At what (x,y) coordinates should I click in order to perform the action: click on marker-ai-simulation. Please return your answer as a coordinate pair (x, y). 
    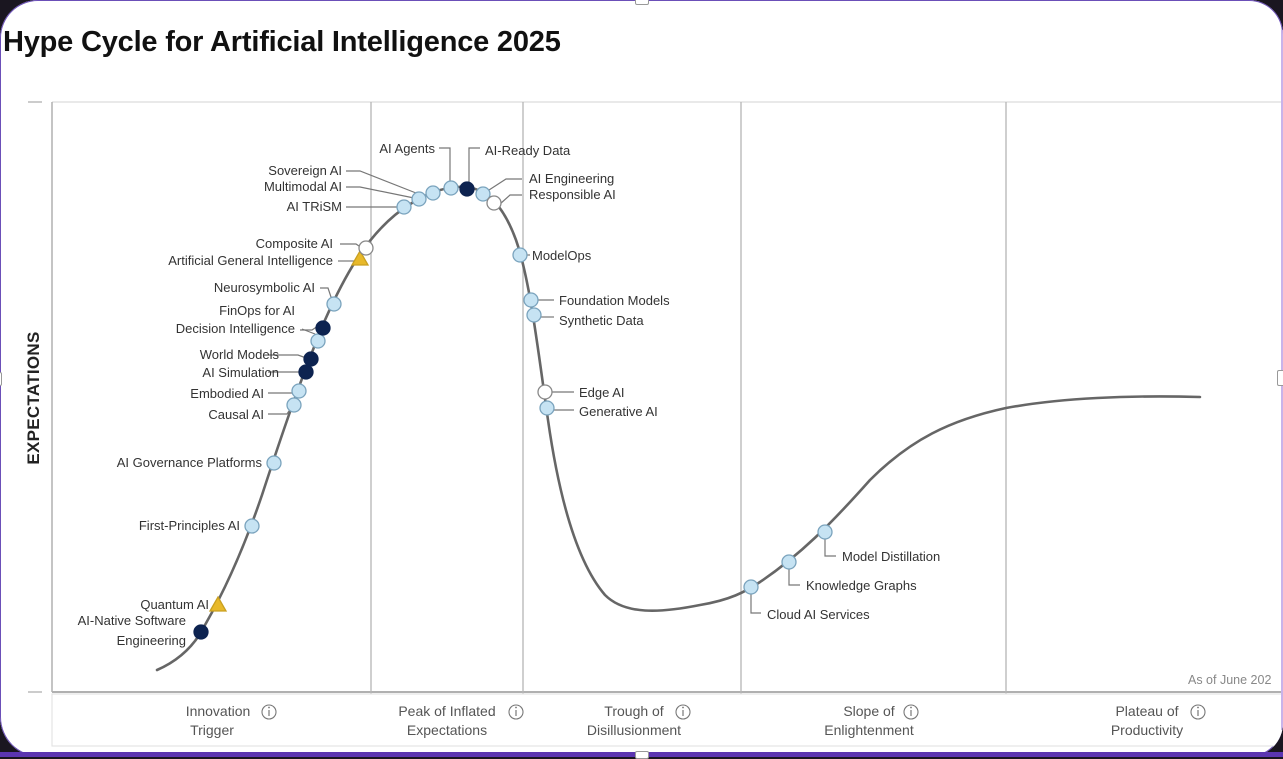
    Looking at the image, I should click on (306, 372).